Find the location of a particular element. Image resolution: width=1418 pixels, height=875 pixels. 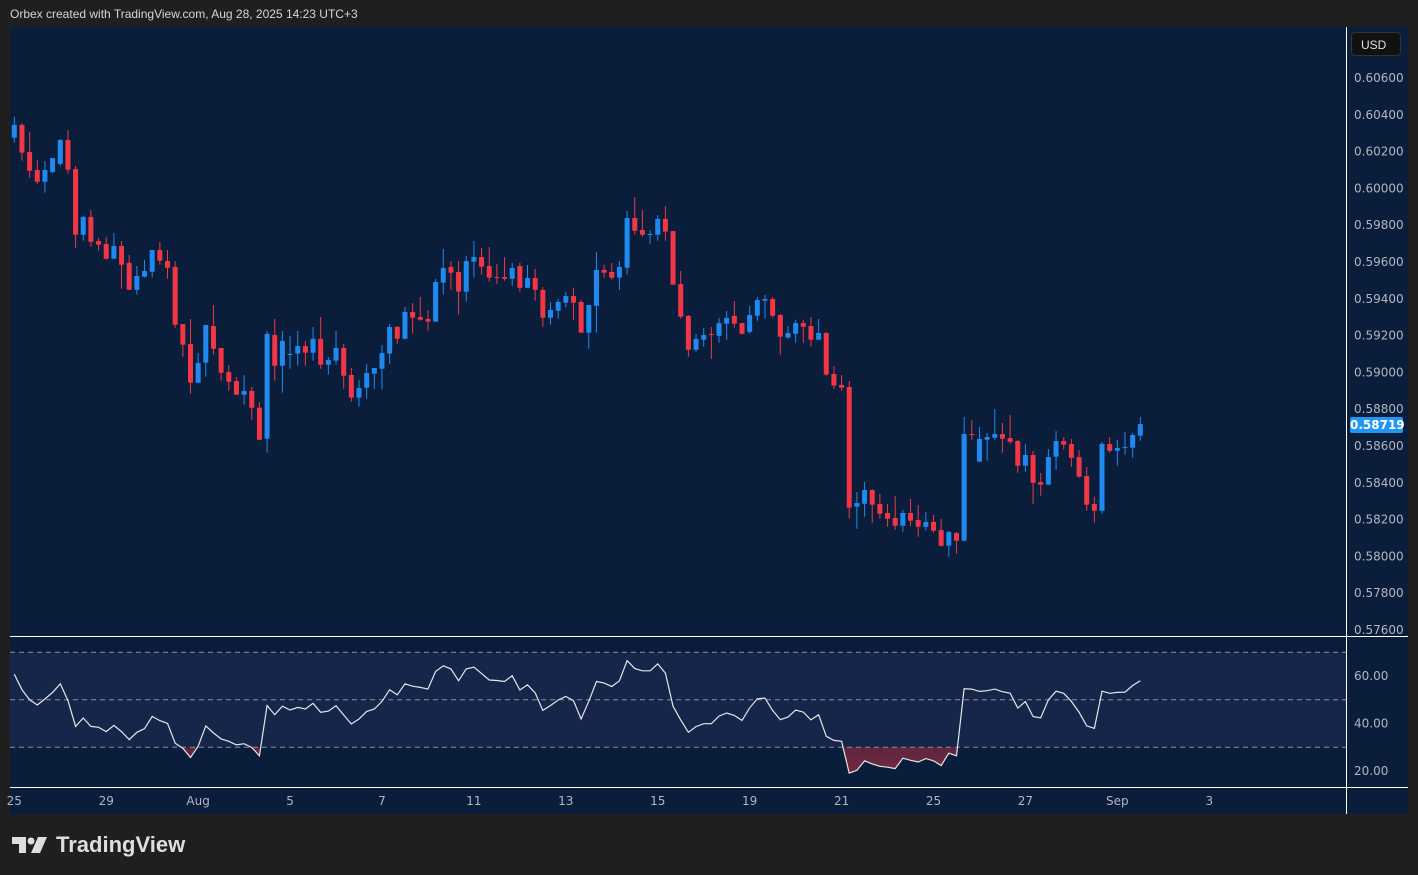

logo-text: TradingView is located at coordinates (121, 844).